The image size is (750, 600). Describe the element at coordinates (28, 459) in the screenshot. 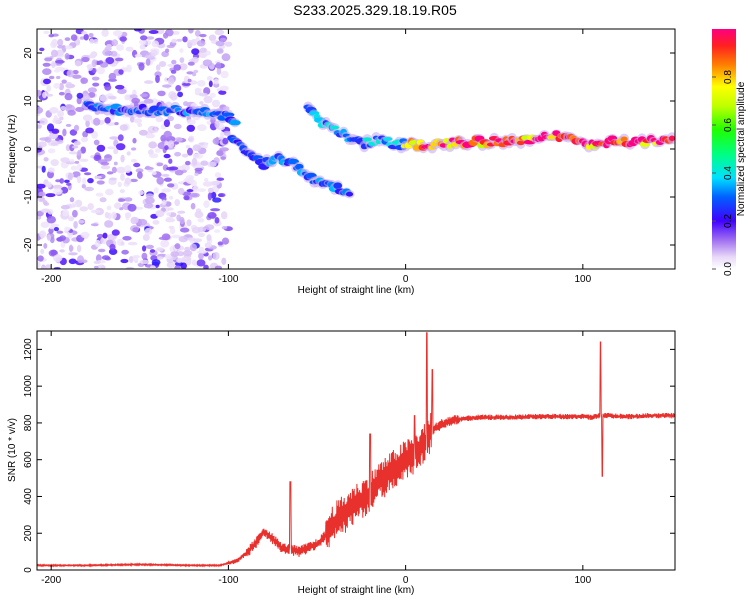

I see `y-tick-label: 600` at that location.